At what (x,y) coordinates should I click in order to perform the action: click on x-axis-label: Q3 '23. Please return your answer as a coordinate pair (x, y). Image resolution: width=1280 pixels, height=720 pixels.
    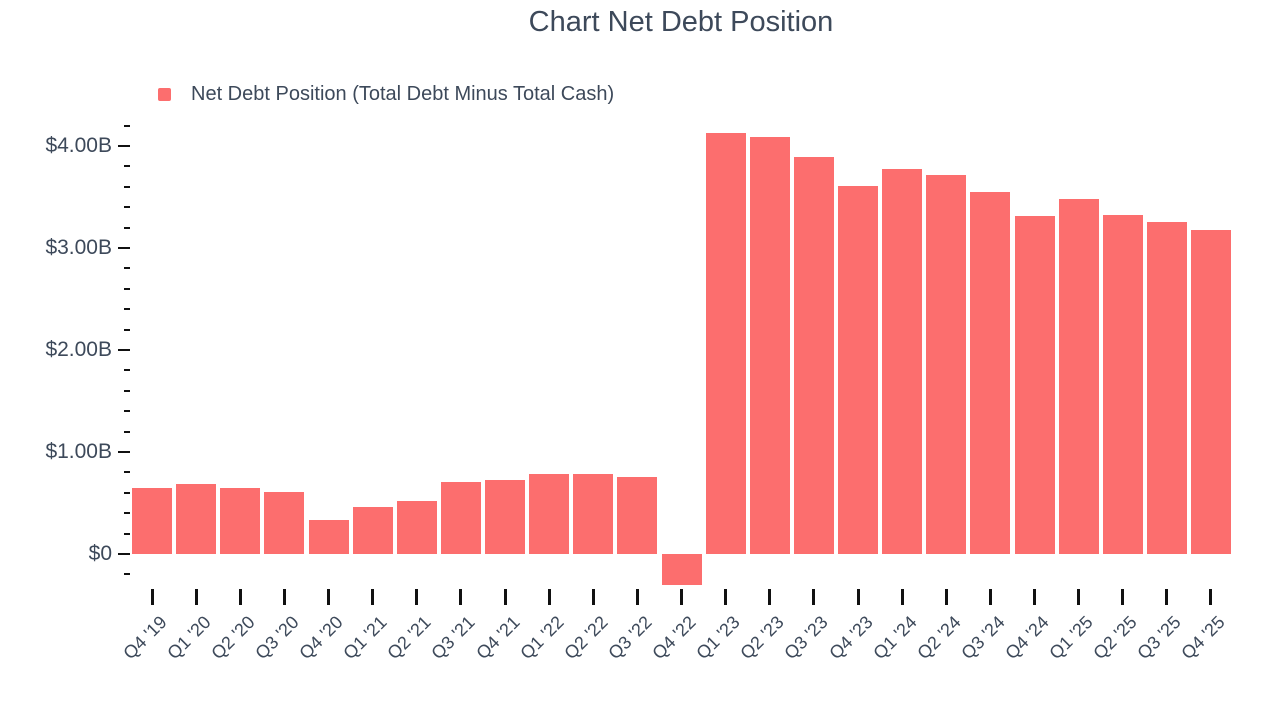
    Looking at the image, I should click on (806, 638).